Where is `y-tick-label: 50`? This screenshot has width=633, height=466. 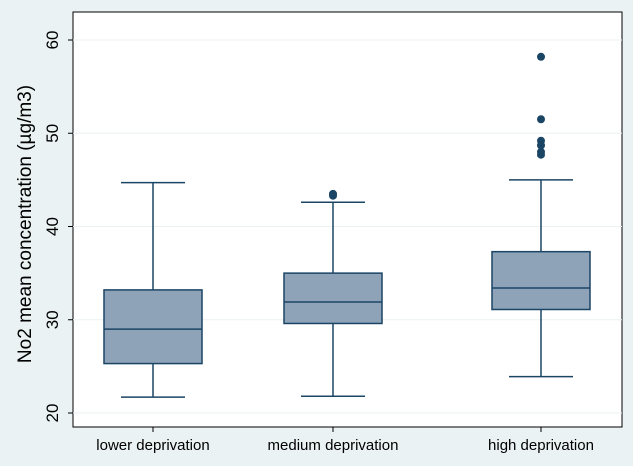 y-tick-label: 50 is located at coordinates (52, 133).